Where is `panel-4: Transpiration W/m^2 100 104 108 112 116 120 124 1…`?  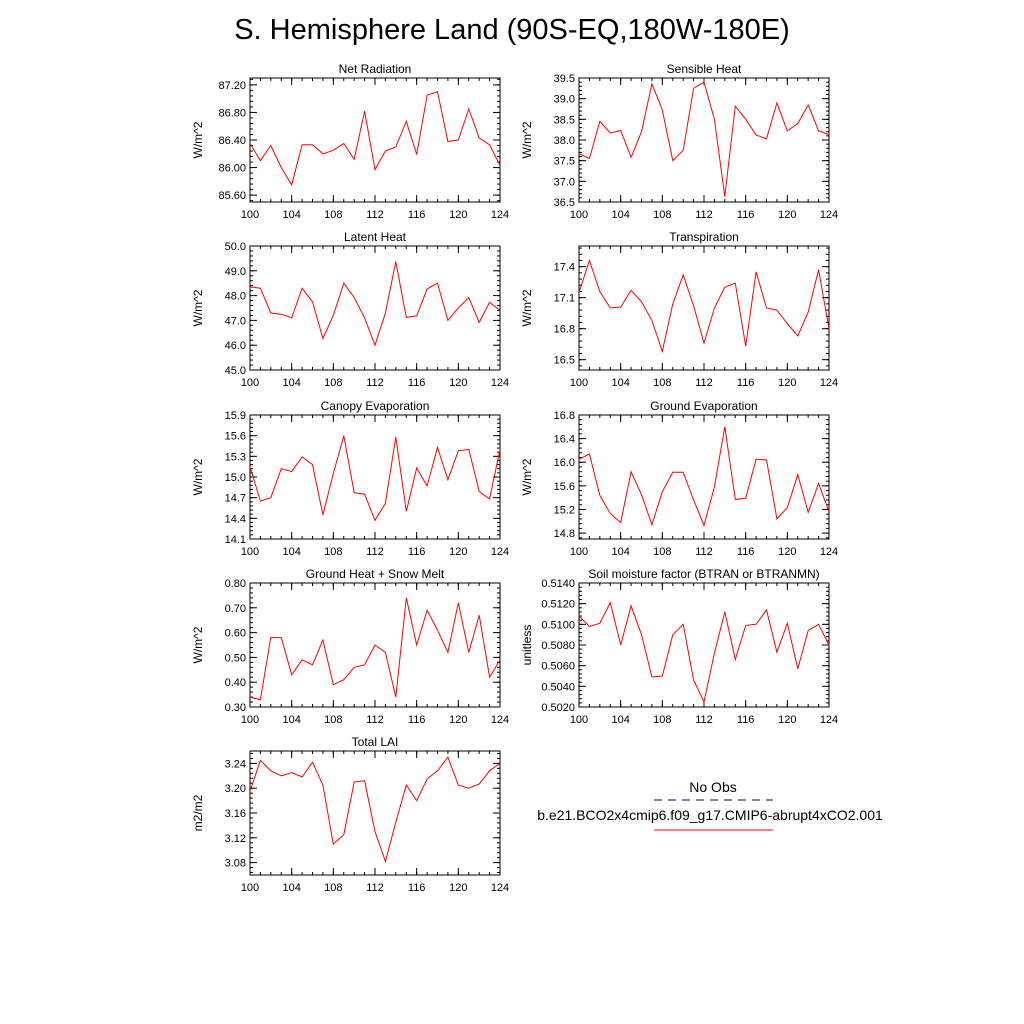 panel-4: Transpiration W/m^2 100 104 108 112 116 120 124 1… is located at coordinates (679, 309).